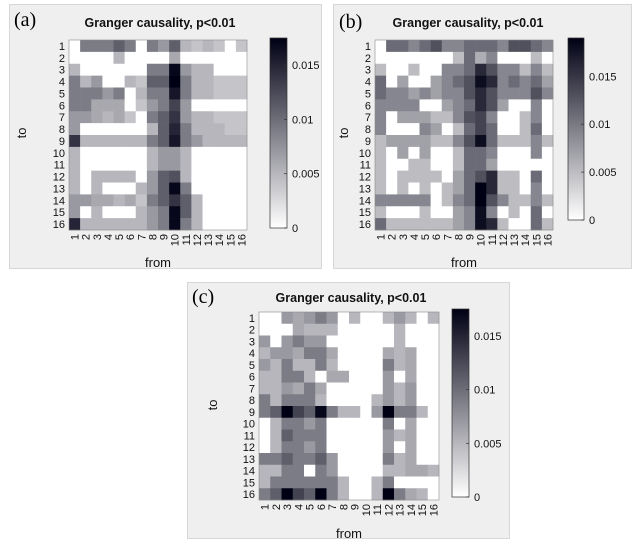 The height and width of the screenshot is (541, 642). What do you see at coordinates (302, 120) in the screenshot?
I see `colorbar-tick-label: 0.01` at bounding box center [302, 120].